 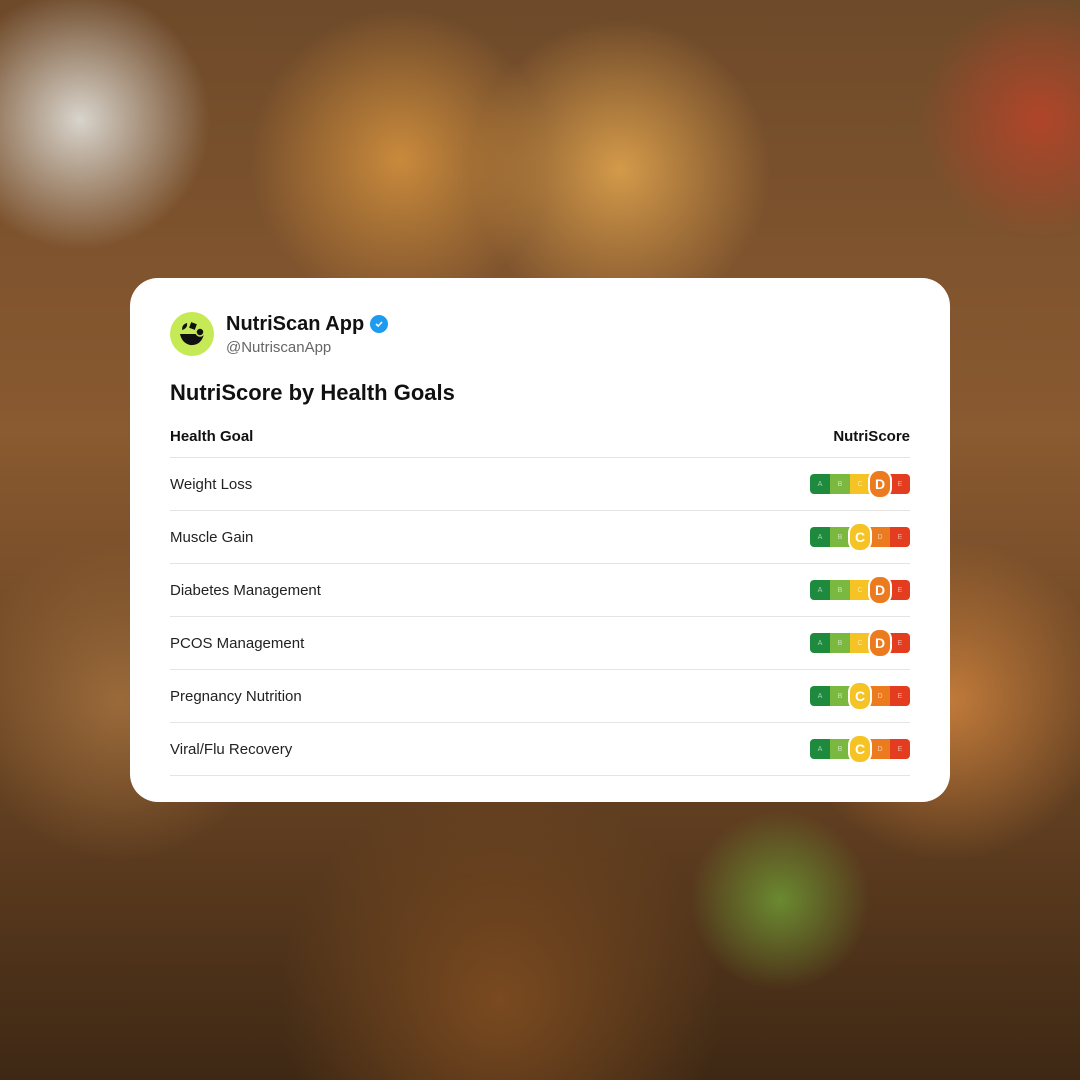 I want to click on post-title: NutriScore by Health Goals, so click(x=312, y=392).